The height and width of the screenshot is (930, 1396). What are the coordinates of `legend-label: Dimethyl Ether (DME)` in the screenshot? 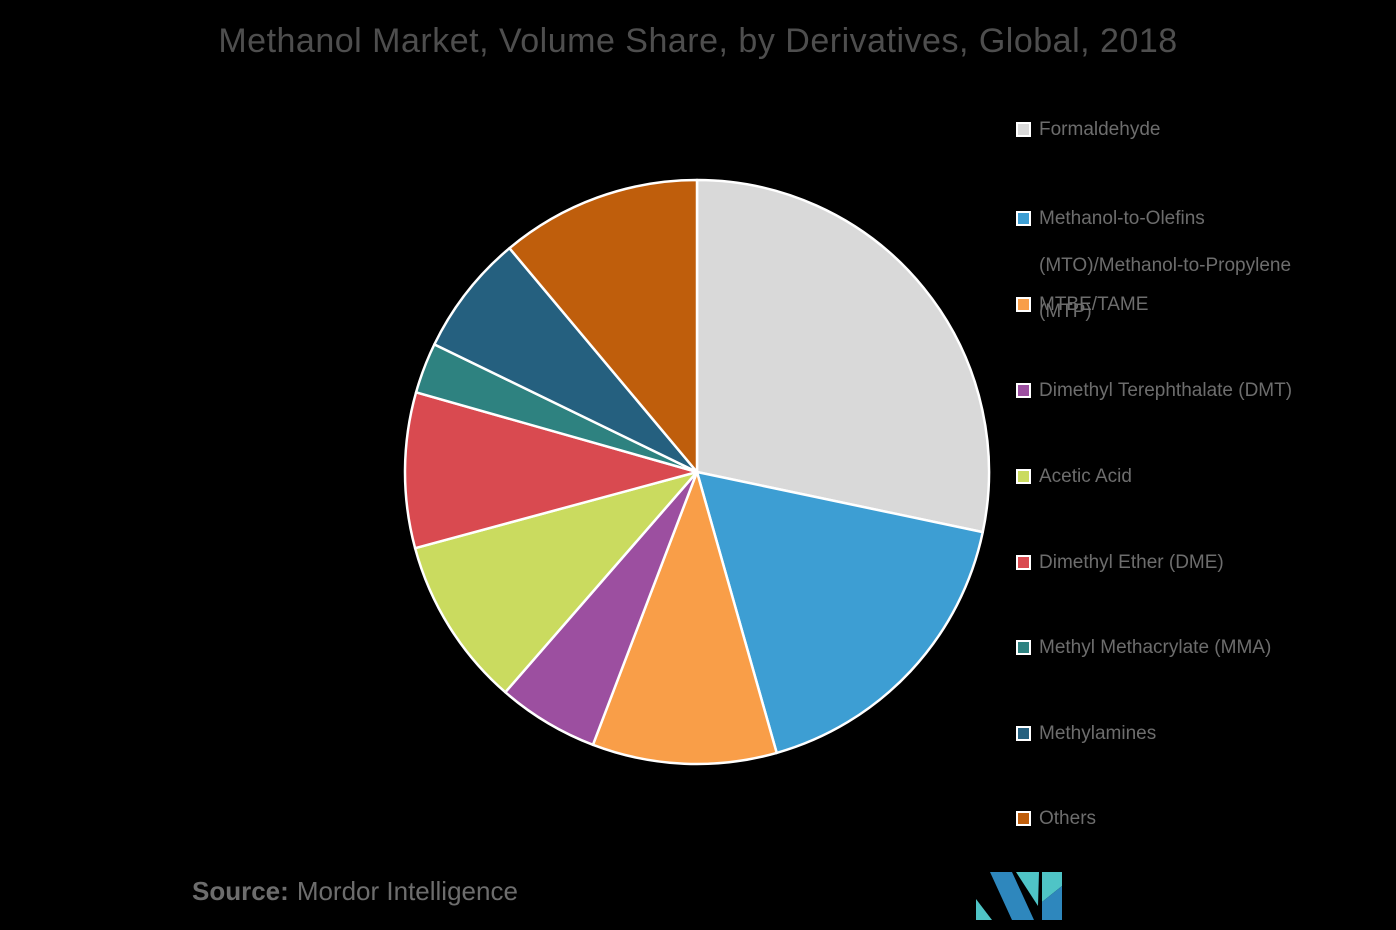 It's located at (1131, 562).